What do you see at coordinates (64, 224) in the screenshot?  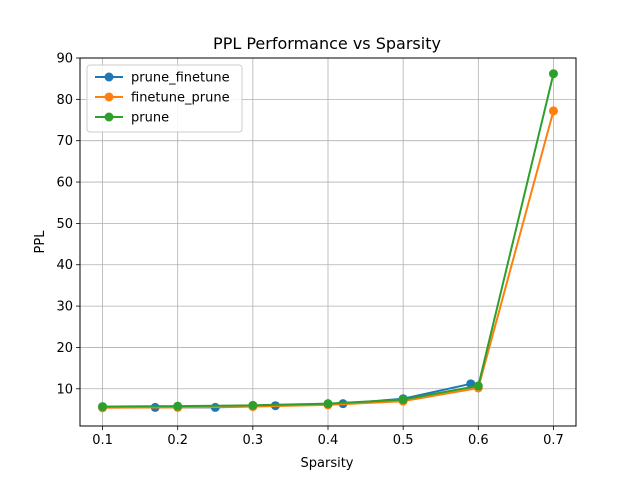 I see `y-tick-label: 50` at bounding box center [64, 224].